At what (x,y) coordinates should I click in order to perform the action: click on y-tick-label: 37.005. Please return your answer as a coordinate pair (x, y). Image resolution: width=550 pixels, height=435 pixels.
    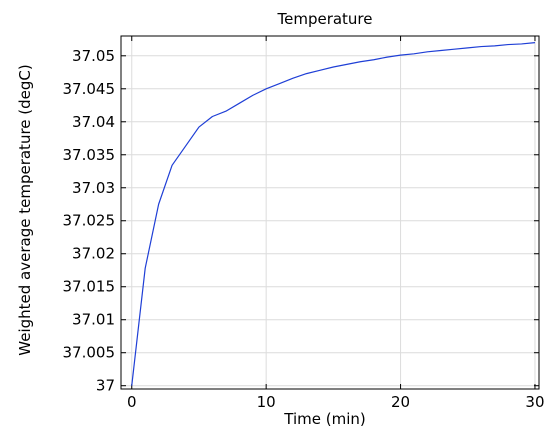
    Looking at the image, I should click on (89, 353).